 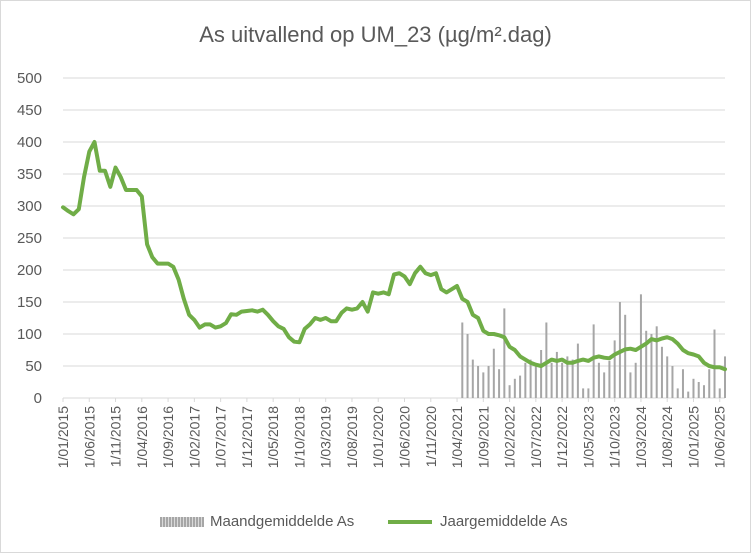 What do you see at coordinates (29, 174) in the screenshot?
I see `y-tick-label: 350` at bounding box center [29, 174].